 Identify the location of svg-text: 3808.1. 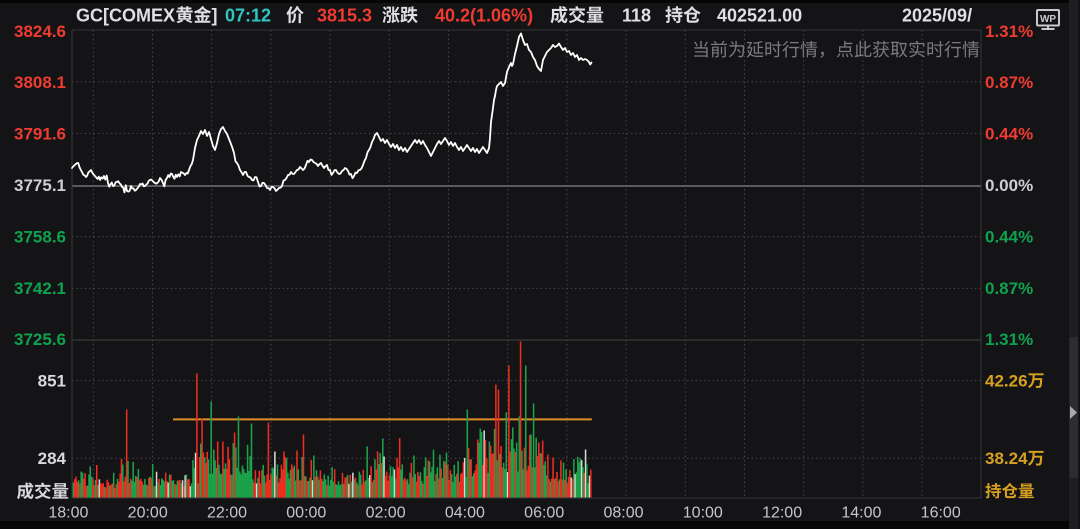
(40, 82).